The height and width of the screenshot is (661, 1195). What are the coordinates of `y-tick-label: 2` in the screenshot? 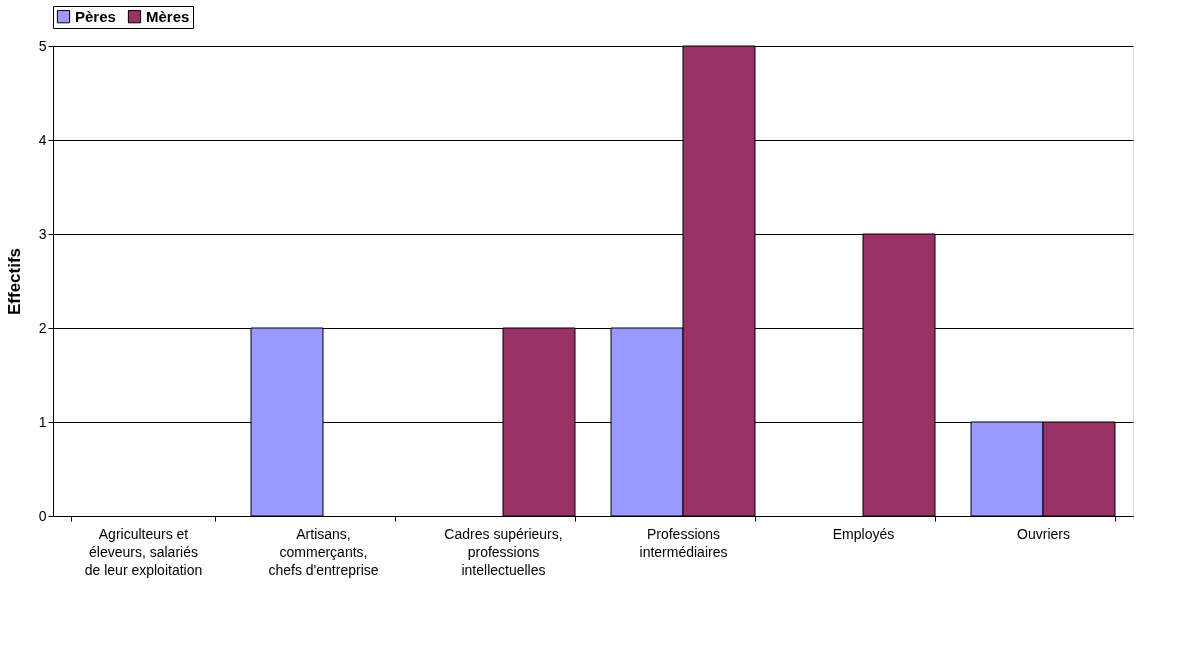 It's located at (42, 327).